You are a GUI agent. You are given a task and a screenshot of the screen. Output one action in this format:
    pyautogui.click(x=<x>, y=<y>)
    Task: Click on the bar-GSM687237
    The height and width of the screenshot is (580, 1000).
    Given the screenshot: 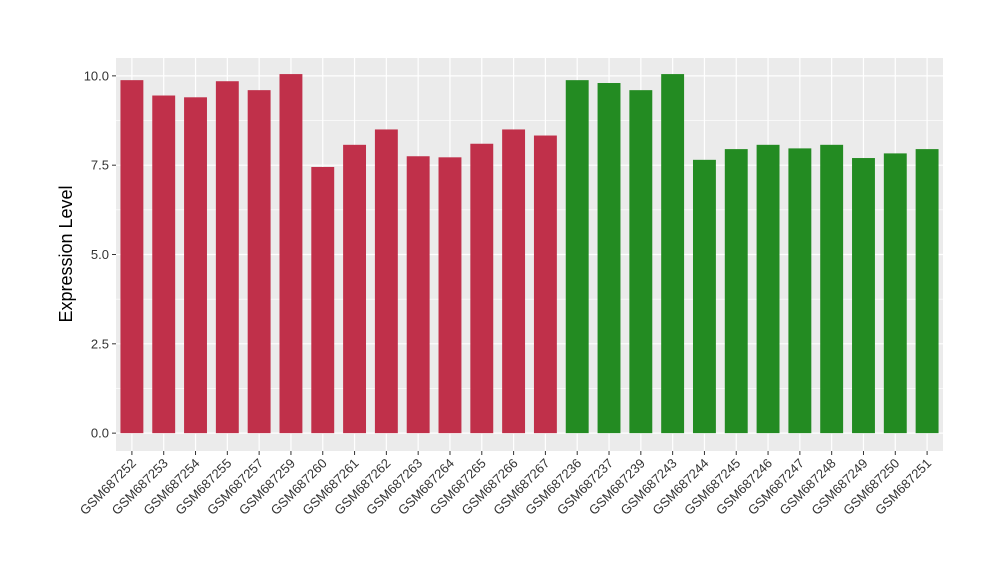 What is the action you would take?
    pyautogui.click(x=609, y=258)
    